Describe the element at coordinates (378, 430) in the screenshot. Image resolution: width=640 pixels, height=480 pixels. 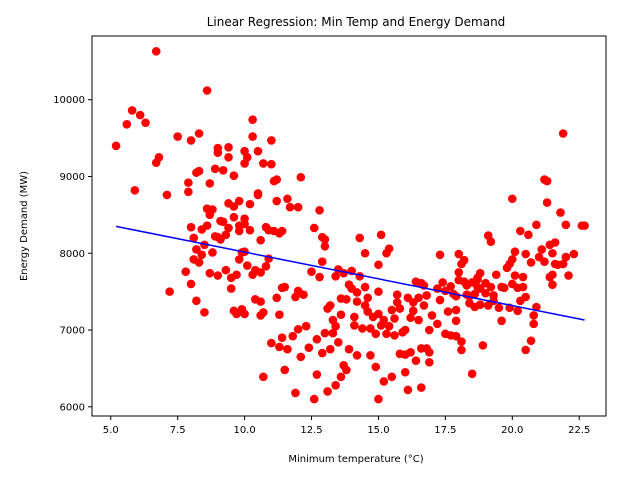
I see `x-tick-label: 15.0` at that location.